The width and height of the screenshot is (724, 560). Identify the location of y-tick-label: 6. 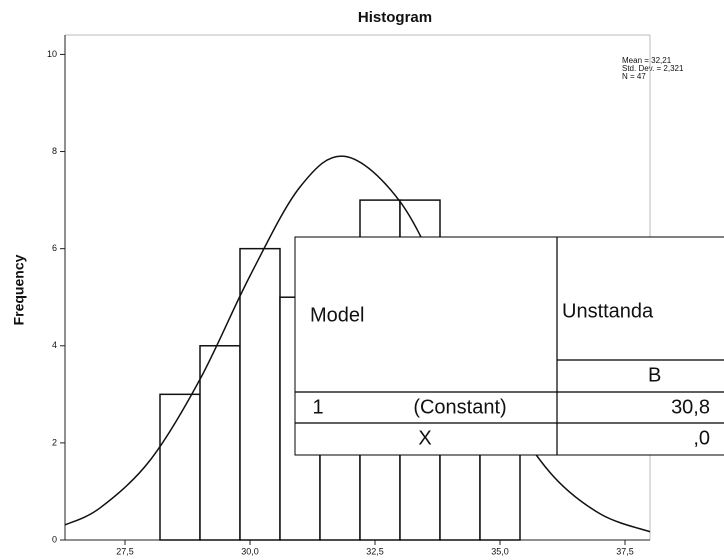
(54, 248).